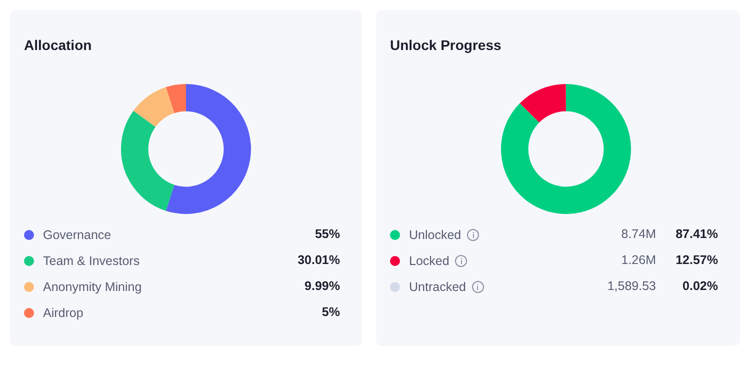 The image size is (747, 370). What do you see at coordinates (437, 287) in the screenshot?
I see `legend-label: Untracked` at bounding box center [437, 287].